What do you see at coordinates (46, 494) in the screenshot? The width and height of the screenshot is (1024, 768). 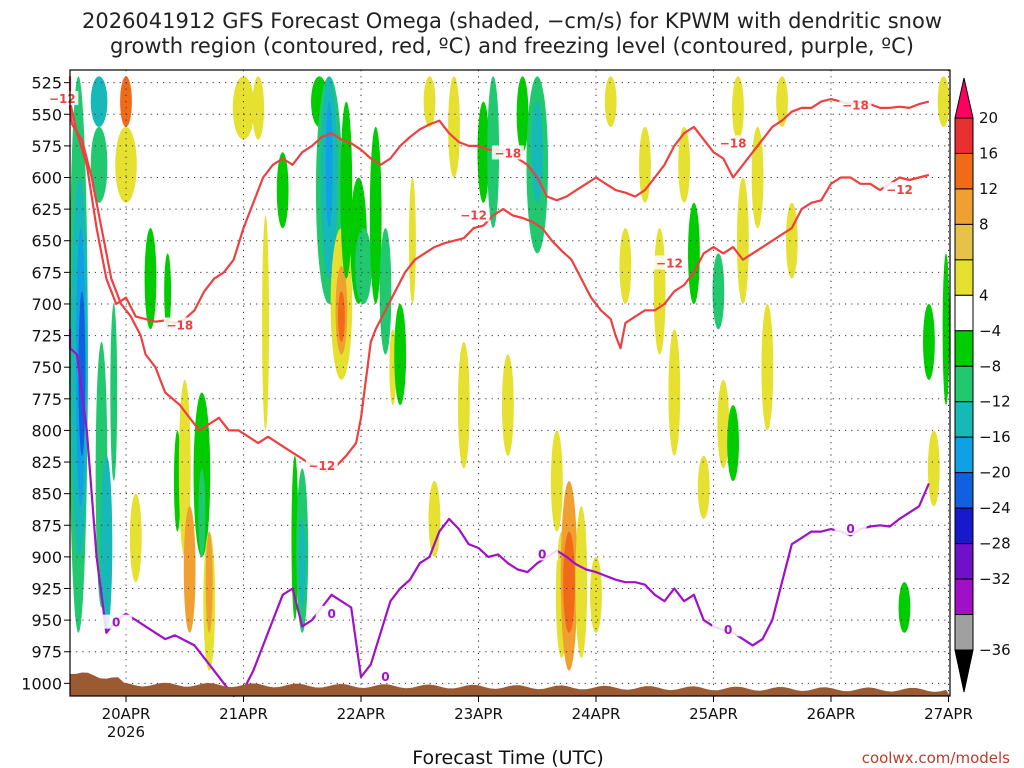 I see `y-tick-label: 850` at bounding box center [46, 494].